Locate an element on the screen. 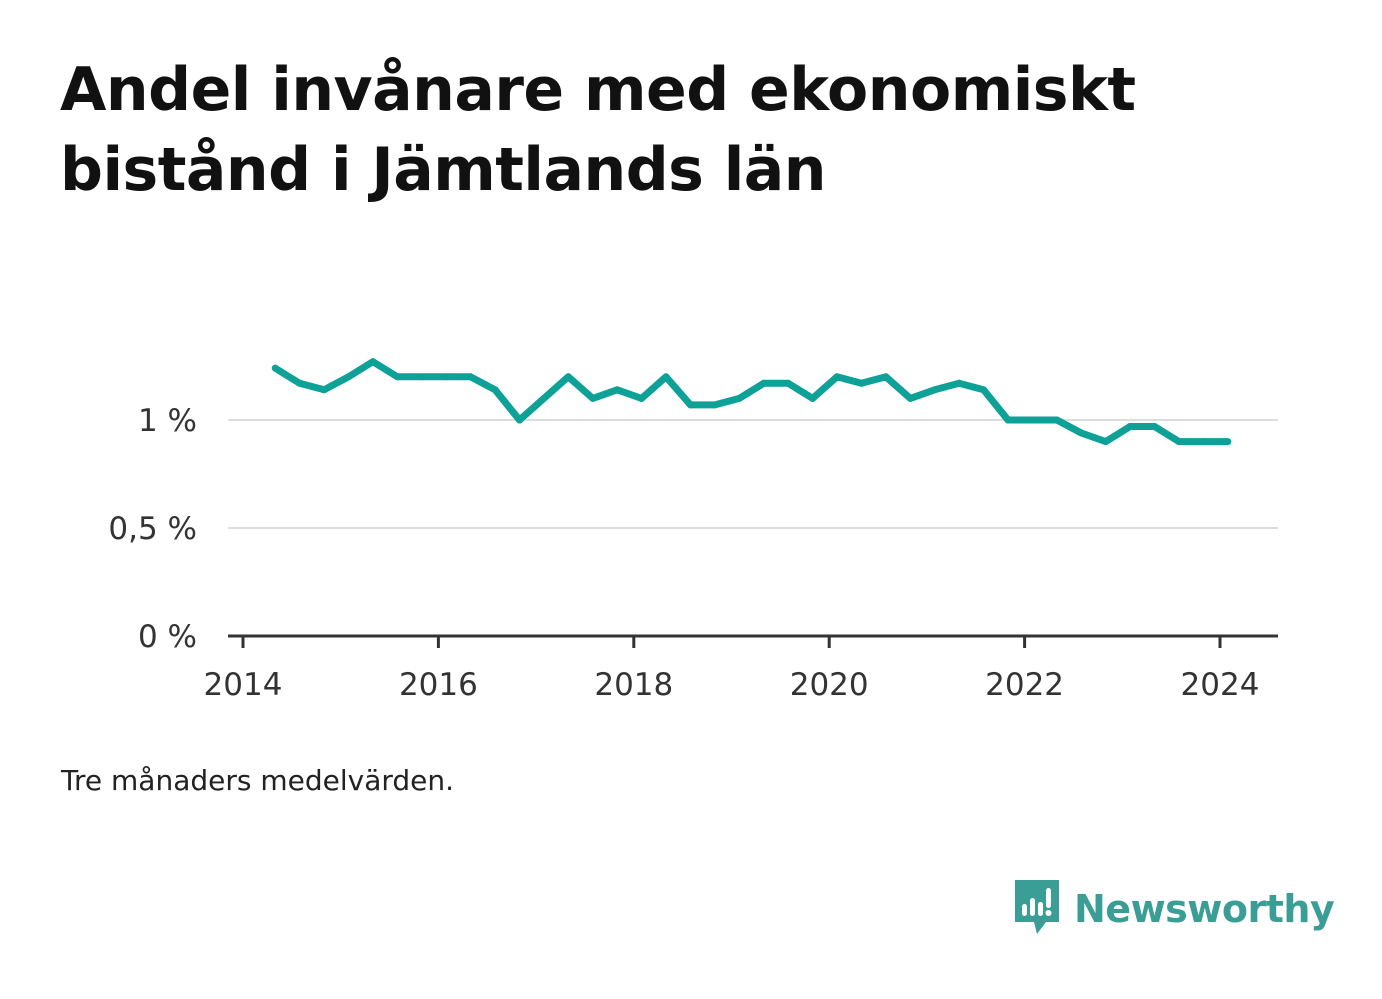 Image resolution: width=1382 pixels, height=999 pixels. y-tick-label: 0,5 % is located at coordinates (152, 529).